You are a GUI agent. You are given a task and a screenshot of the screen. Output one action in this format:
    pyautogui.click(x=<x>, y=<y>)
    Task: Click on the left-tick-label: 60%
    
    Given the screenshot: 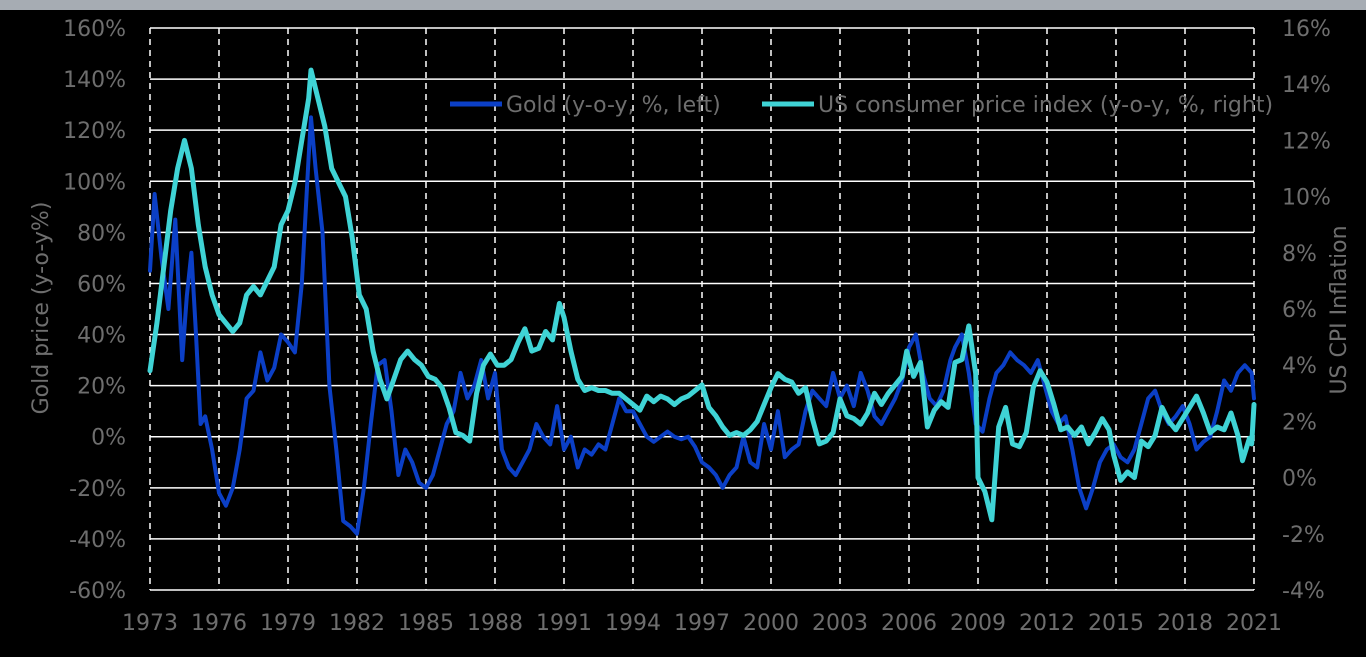 What is the action you would take?
    pyautogui.click(x=101, y=284)
    